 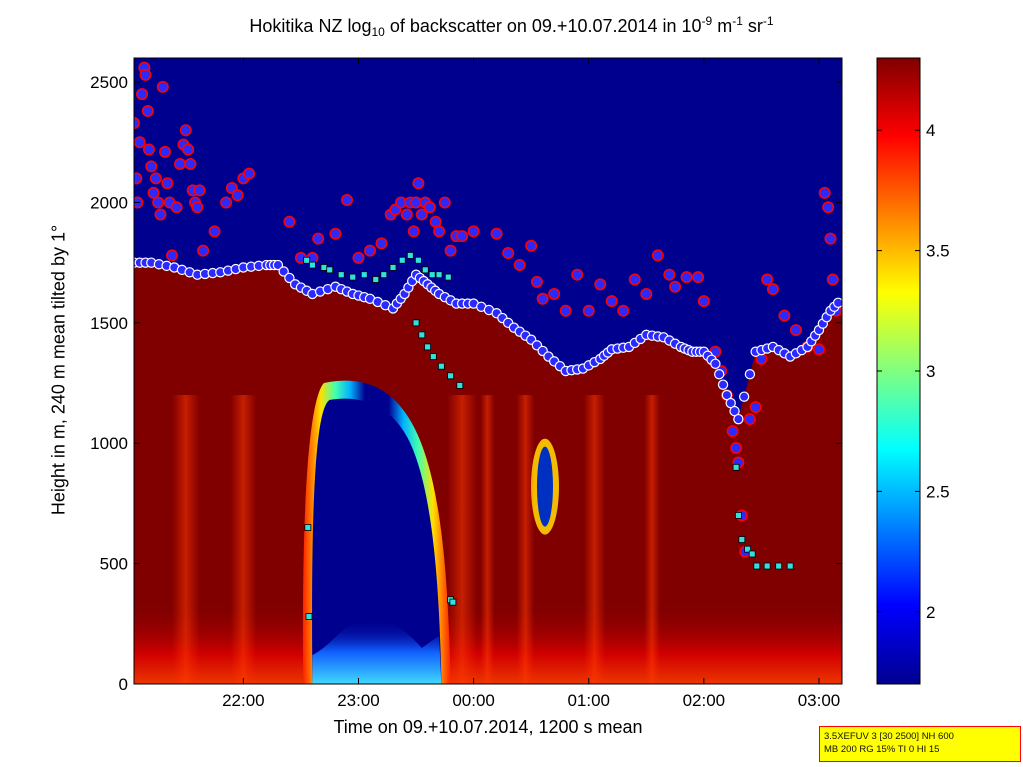 I want to click on x-axis-label: Time on 09.+10.07.2014, 1200 s mean, so click(x=488, y=727).